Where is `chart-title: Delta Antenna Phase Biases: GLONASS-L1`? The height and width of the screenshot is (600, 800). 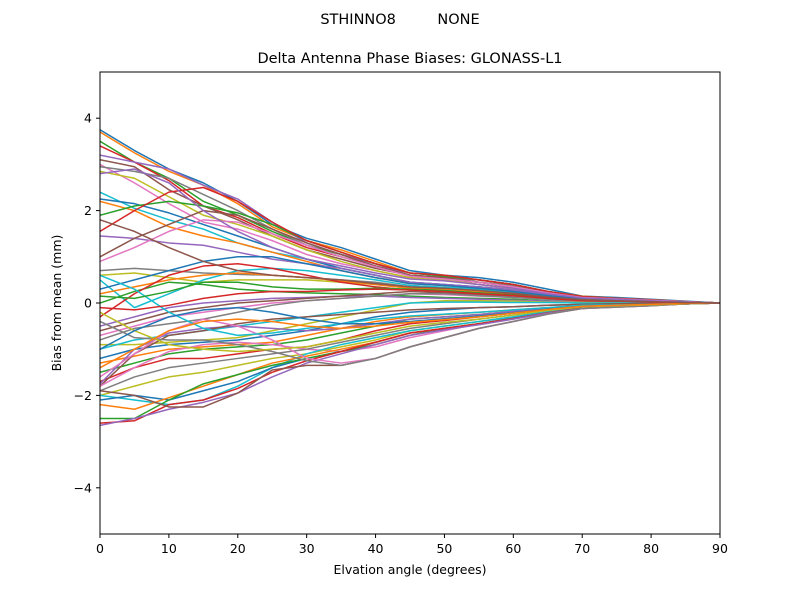 chart-title: Delta Antenna Phase Biases: GLONASS-L1 is located at coordinates (409, 59).